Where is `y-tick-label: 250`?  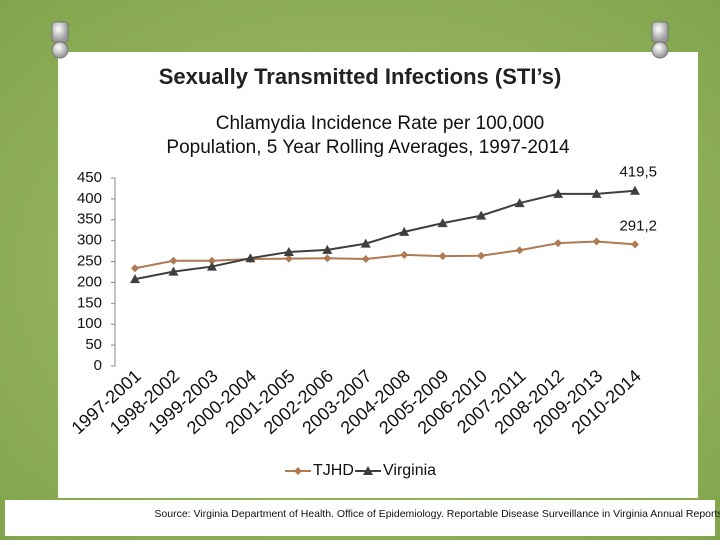
y-tick-label: 250 is located at coordinates (89, 261).